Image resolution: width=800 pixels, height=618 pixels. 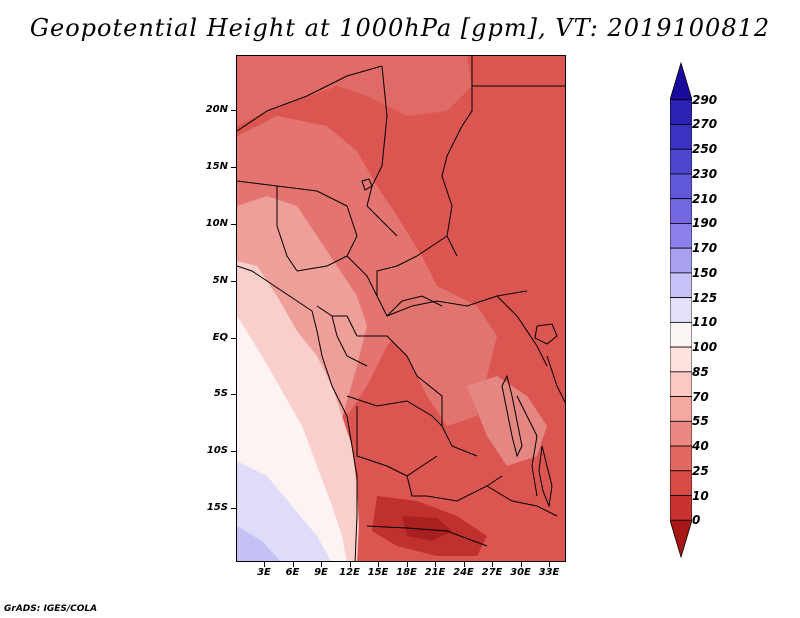 I want to click on lat-label: 10S, so click(x=217, y=450).